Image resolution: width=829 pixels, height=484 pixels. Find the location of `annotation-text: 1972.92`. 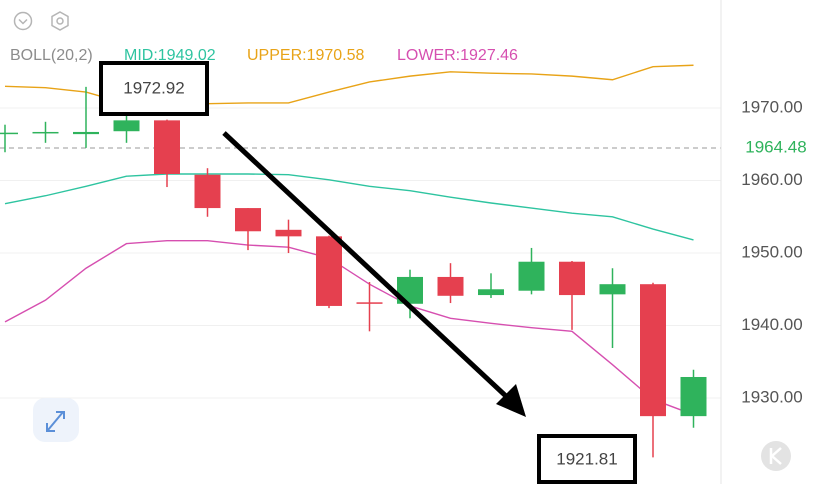

annotation-text: 1972.92 is located at coordinates (153, 87).